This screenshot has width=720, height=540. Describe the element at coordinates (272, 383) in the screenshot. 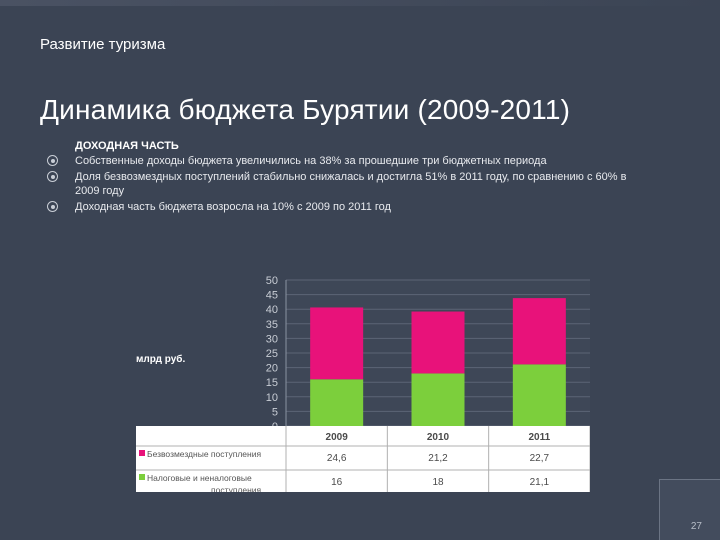

I see `y-tick-label: 15` at that location.